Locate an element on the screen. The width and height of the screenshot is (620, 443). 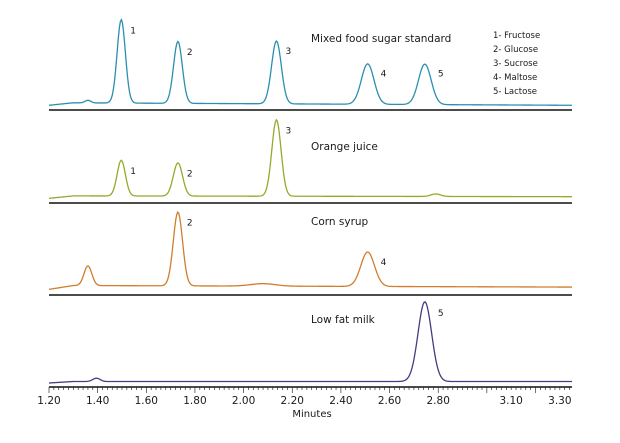
x-tick-label: 3.10 is located at coordinates (510, 401).